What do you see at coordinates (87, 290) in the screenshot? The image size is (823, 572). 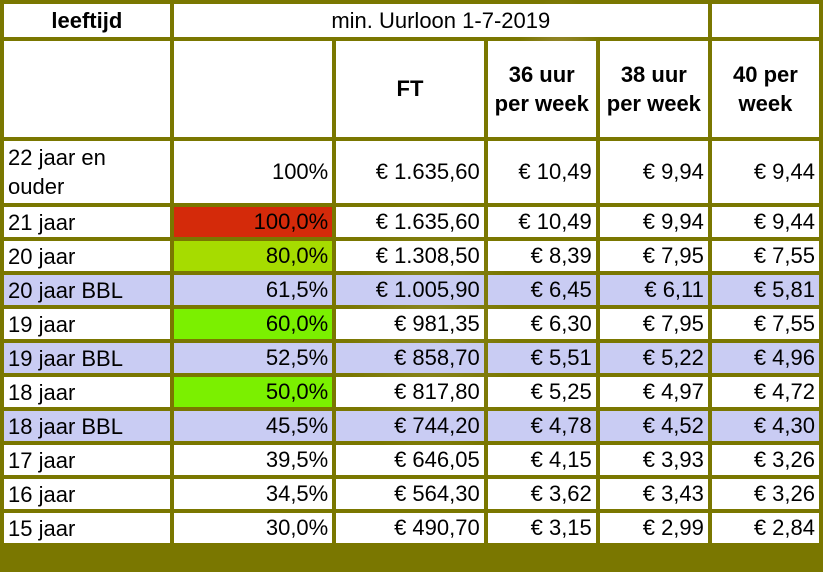 I see `age-cell: 20 jaar BBL` at bounding box center [87, 290].